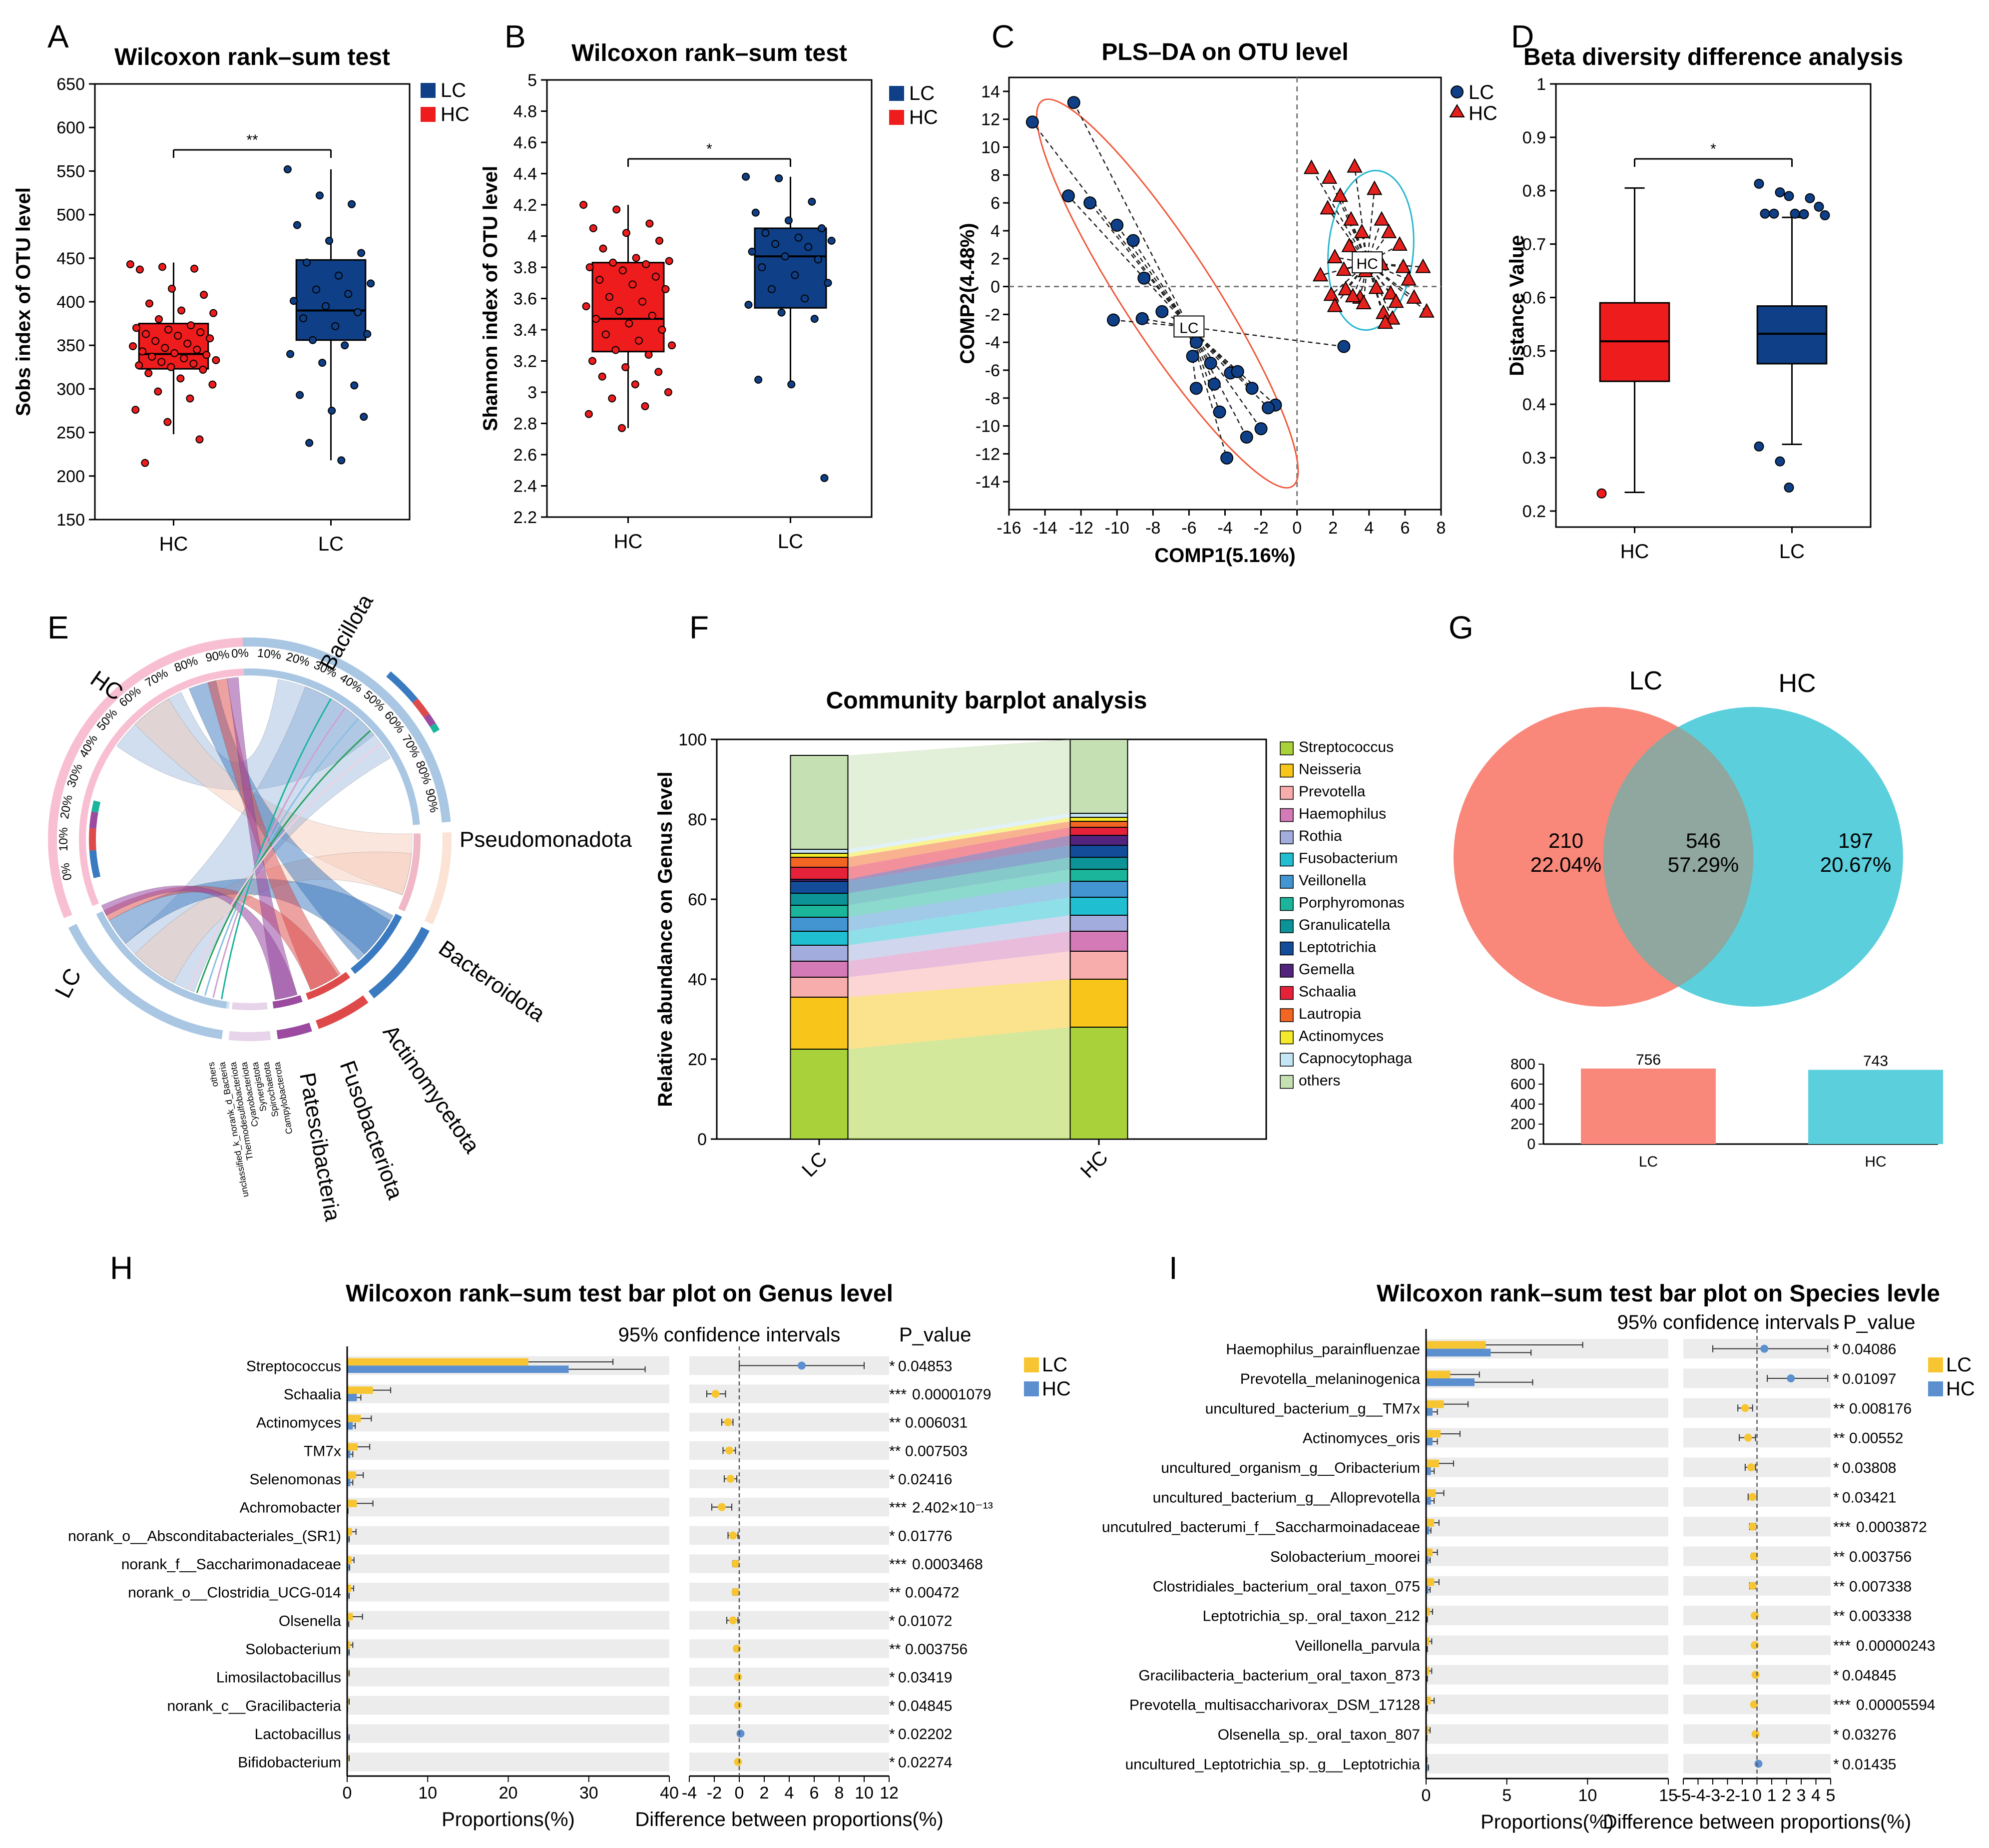  What do you see at coordinates (1287, 904) in the screenshot?
I see `legend-swatch` at bounding box center [1287, 904].